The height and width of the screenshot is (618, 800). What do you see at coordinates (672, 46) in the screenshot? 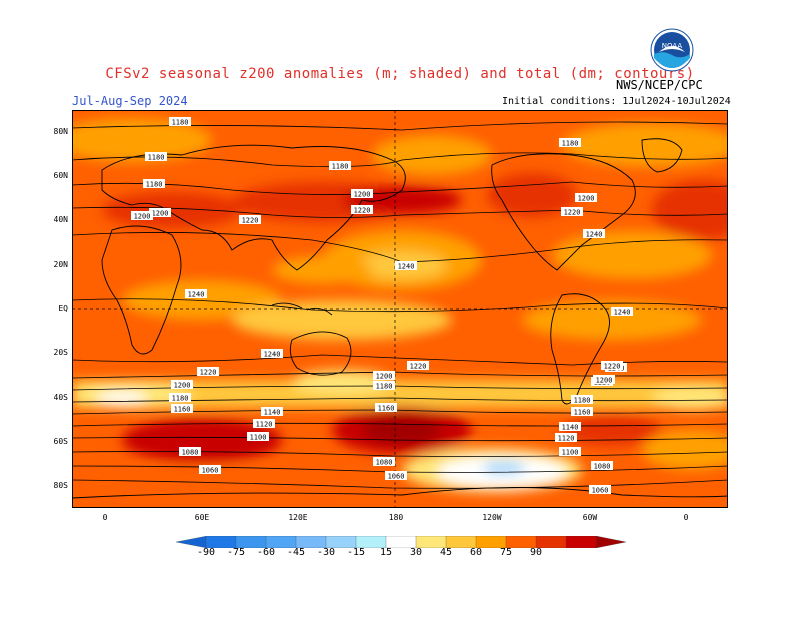
I see `svg-text: NOAA` at bounding box center [672, 46].